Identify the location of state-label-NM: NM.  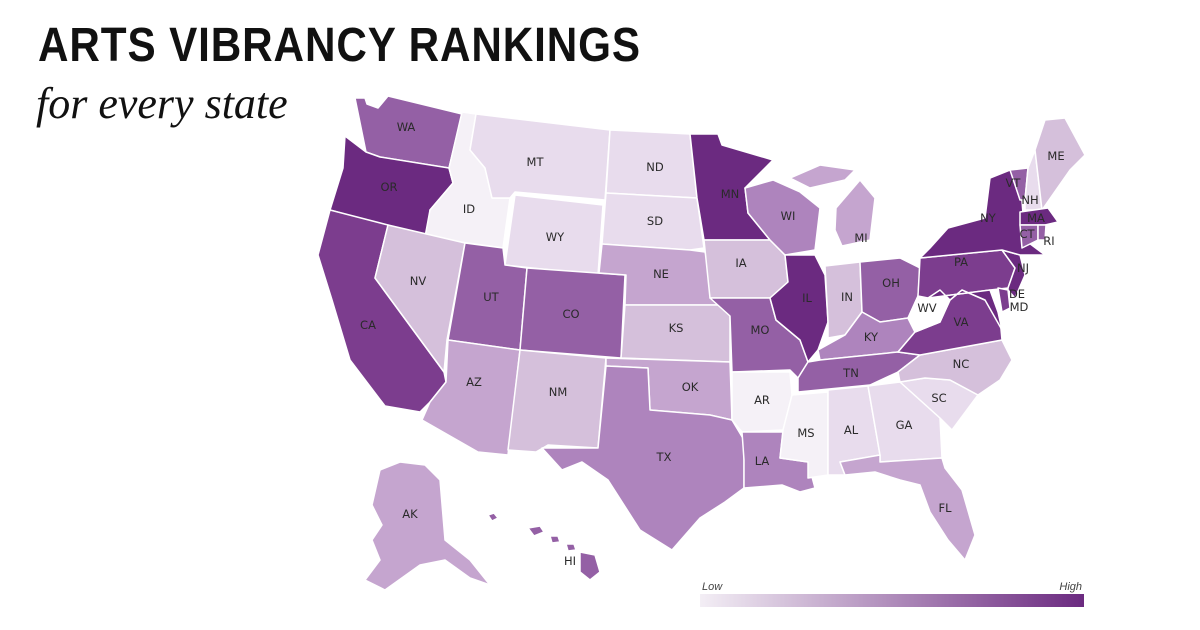
(558, 392).